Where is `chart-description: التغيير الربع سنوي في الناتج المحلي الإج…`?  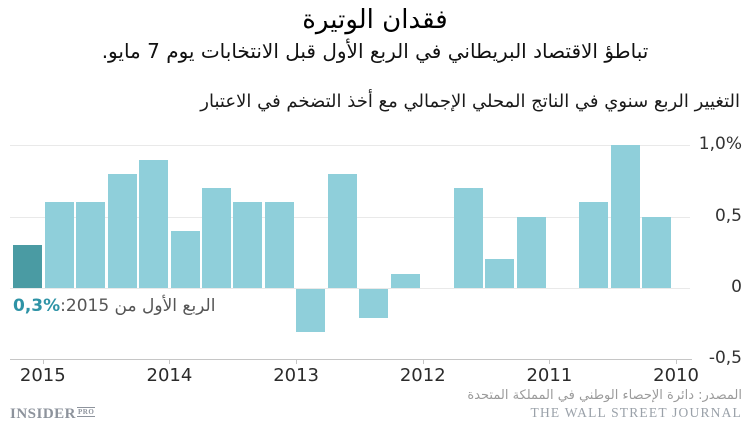
chart-description: التغيير الربع سنوي في الناتج المحلي الإج… is located at coordinates (470, 101).